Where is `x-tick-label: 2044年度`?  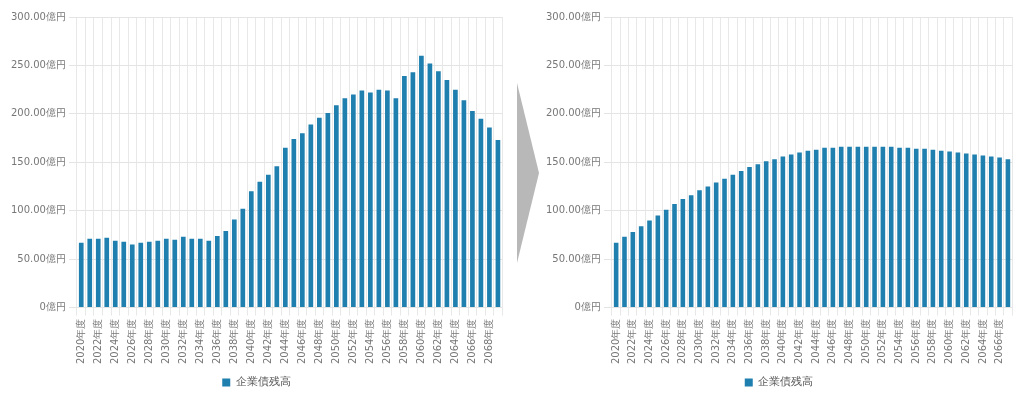 x-tick-label: 2044年度 is located at coordinates (284, 341).